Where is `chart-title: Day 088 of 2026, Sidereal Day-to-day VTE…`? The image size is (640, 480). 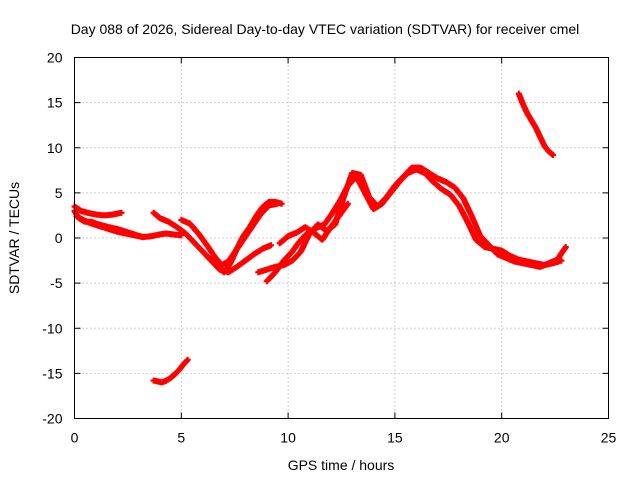 chart-title: Day 088 of 2026, Sidereal Day-to-day VTE… is located at coordinates (325, 29).